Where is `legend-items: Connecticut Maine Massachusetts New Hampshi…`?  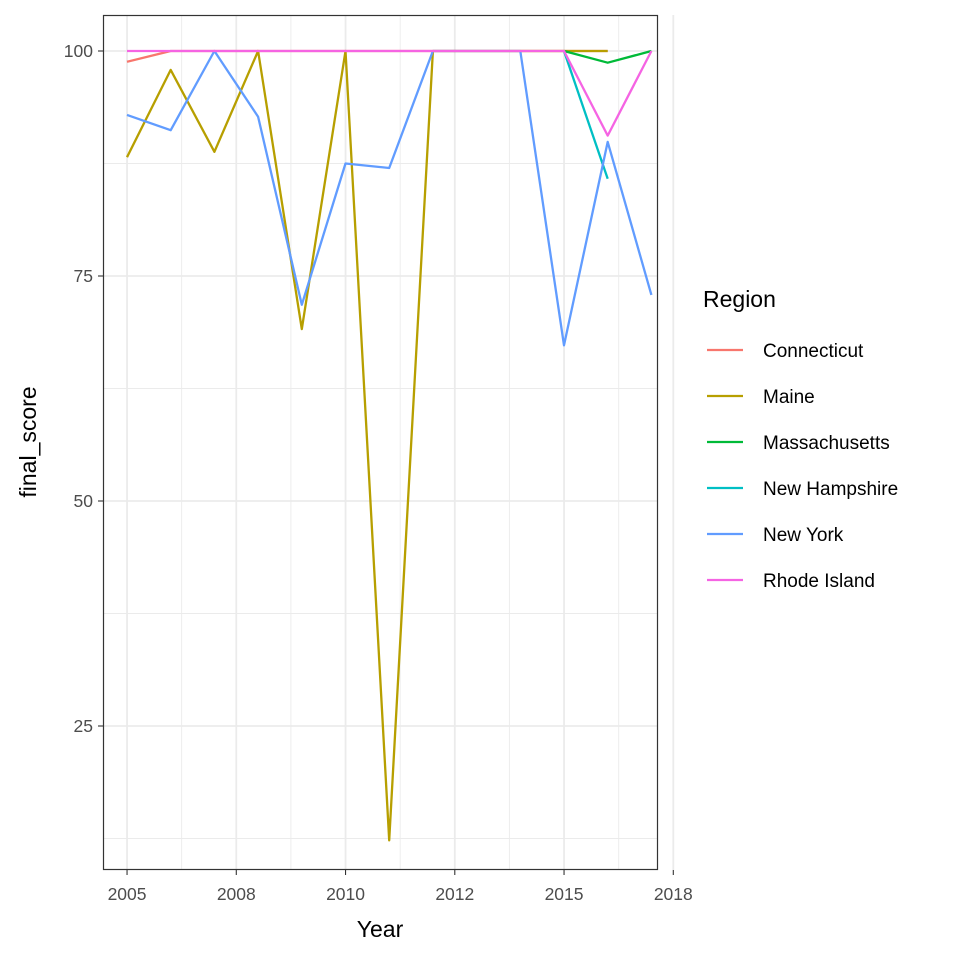 legend-items: Connecticut Maine Massachusetts New Hampshi… is located at coordinates (802, 466).